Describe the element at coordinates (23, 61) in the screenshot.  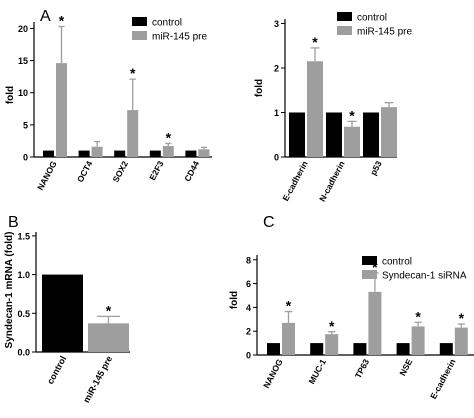
I see `panel-a-y-tick-label: 15` at that location.